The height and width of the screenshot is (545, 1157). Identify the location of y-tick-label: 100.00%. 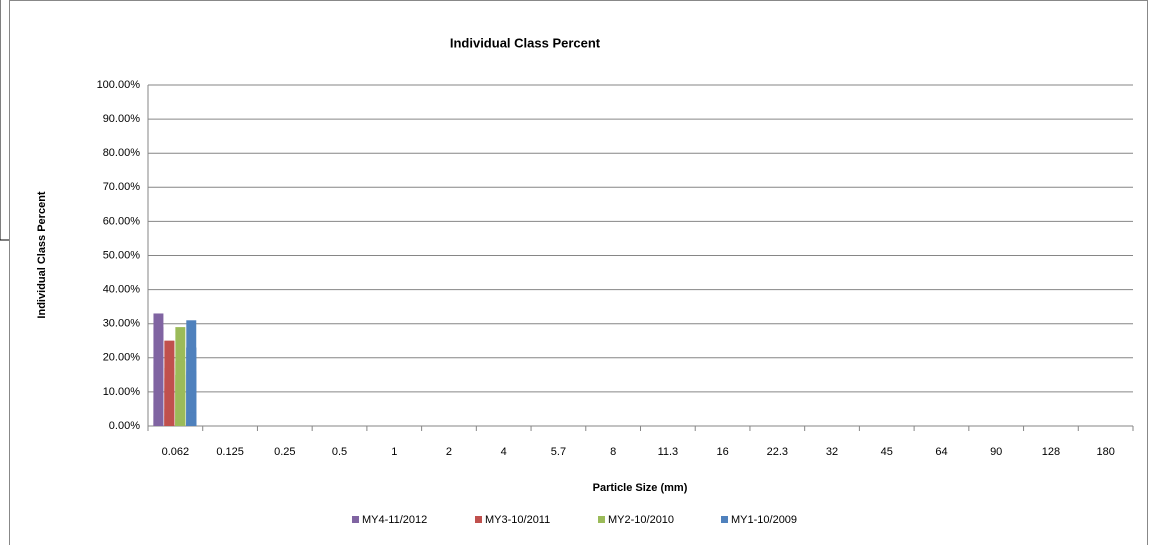
(119, 85).